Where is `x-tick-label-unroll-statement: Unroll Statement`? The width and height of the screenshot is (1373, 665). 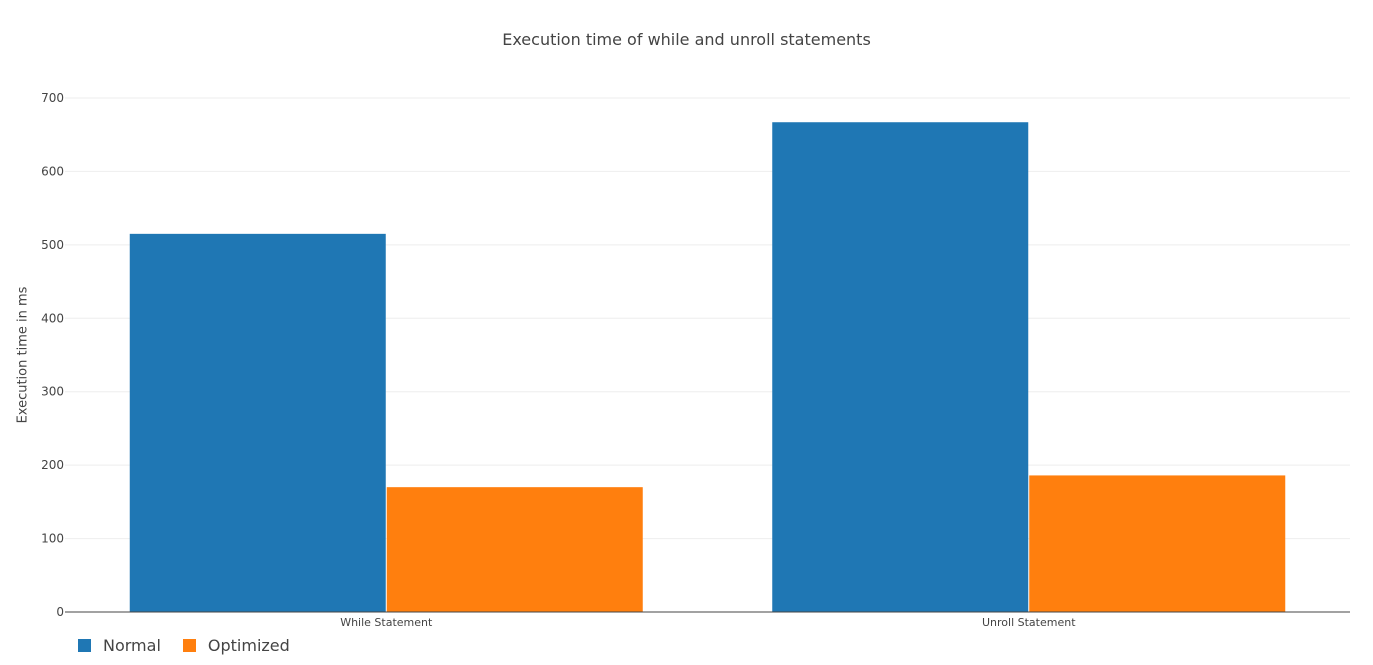 x-tick-label-unroll-statement: Unroll Statement is located at coordinates (1029, 622).